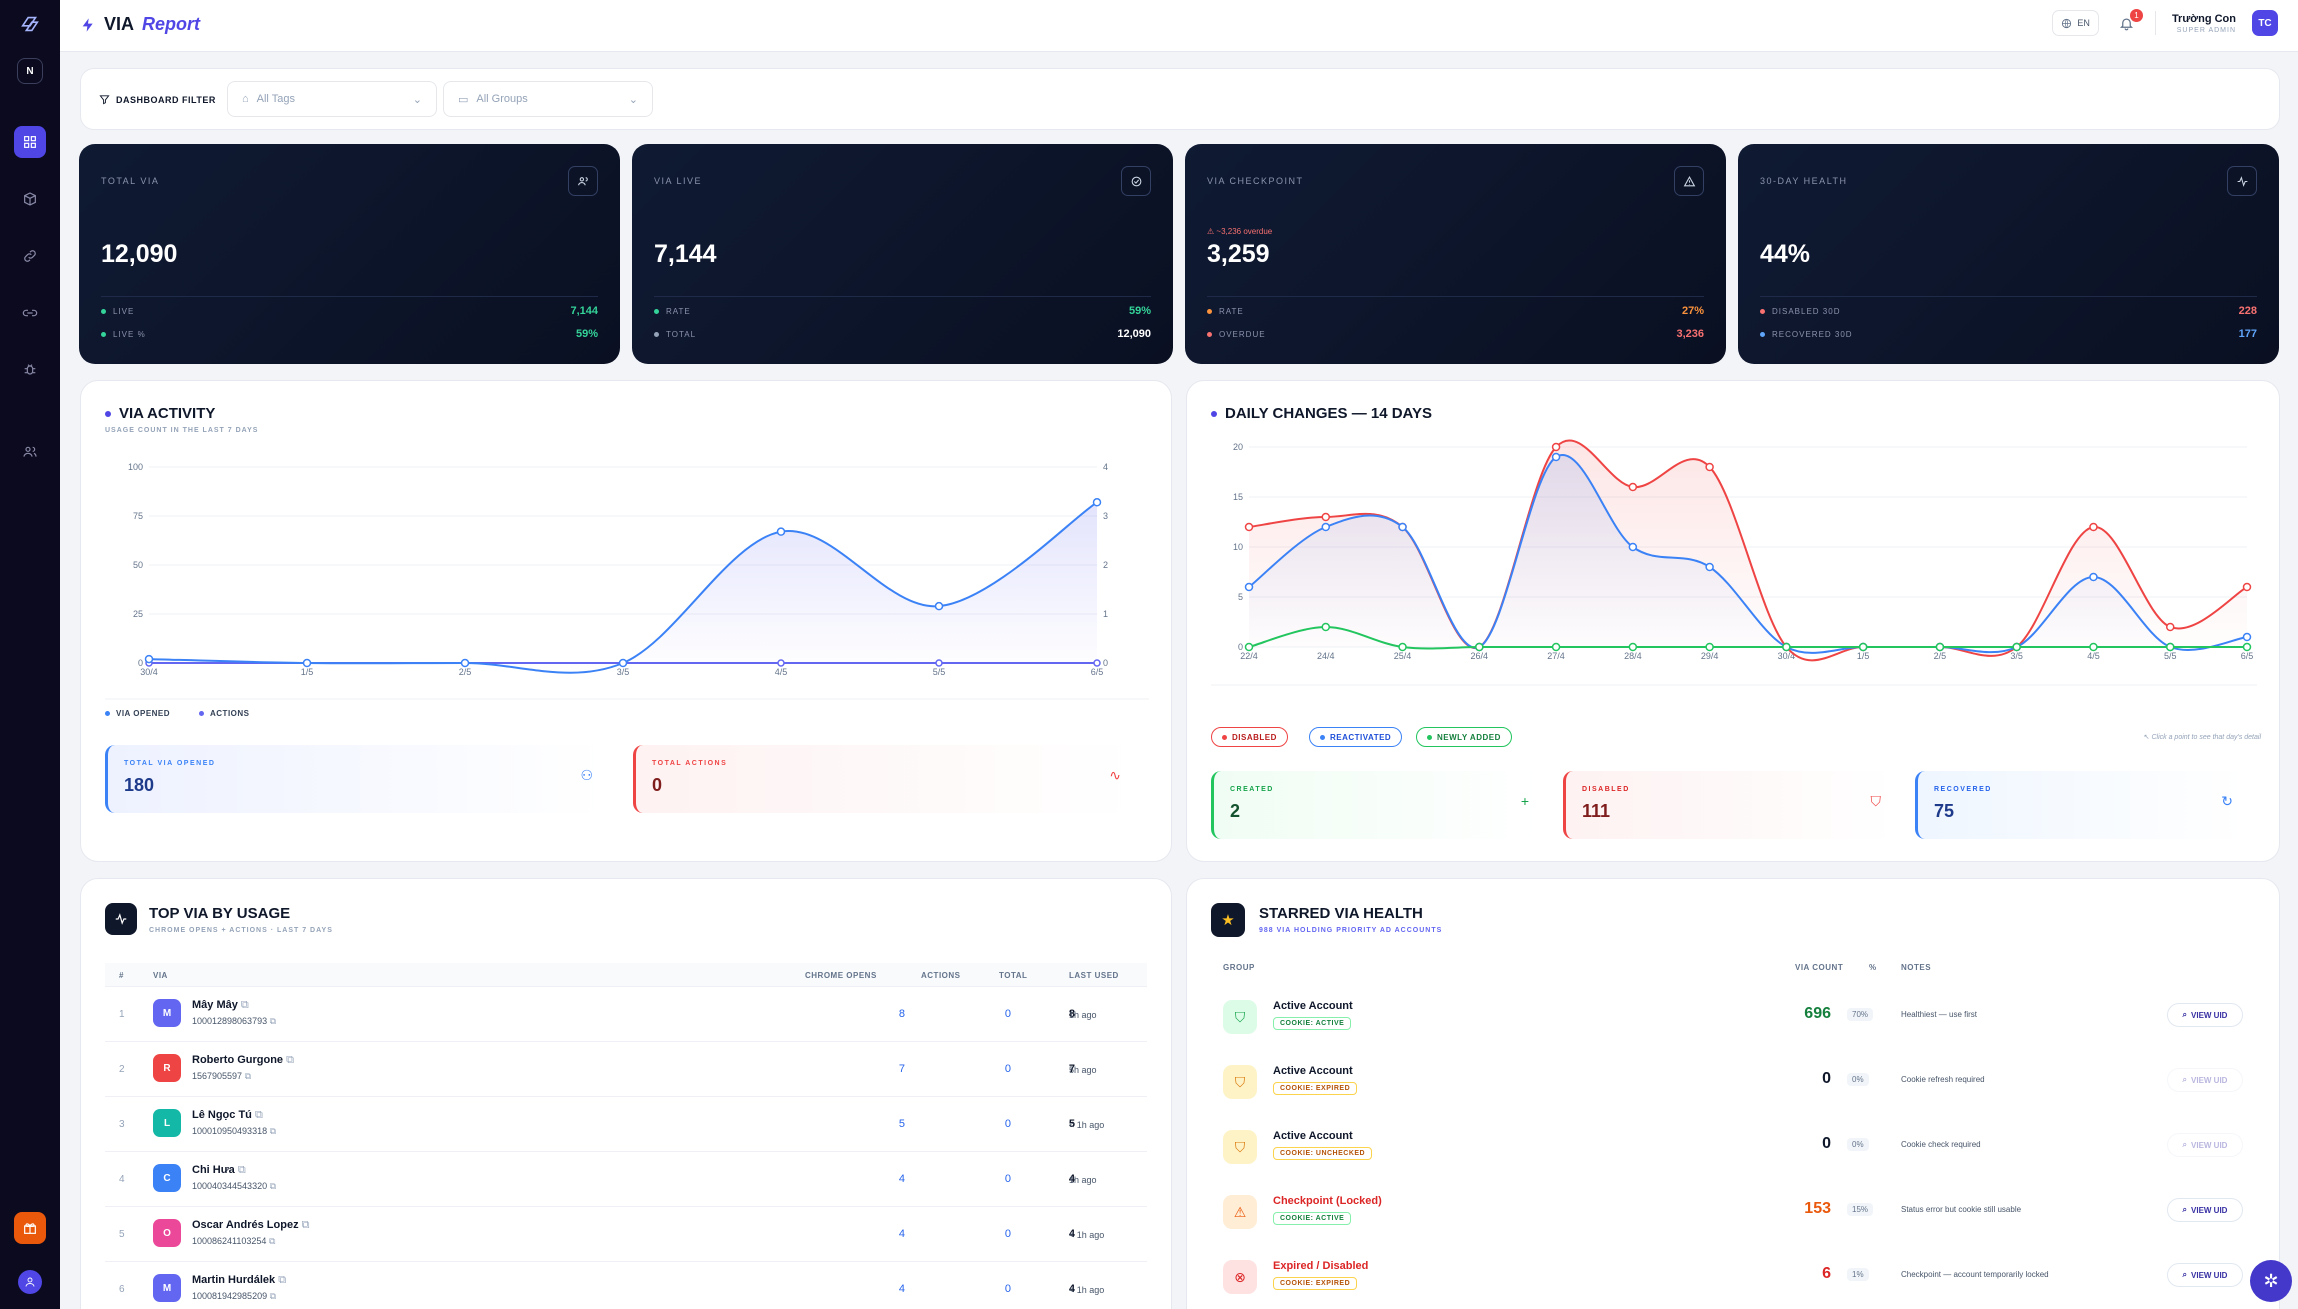 The height and width of the screenshot is (1309, 2298). Describe the element at coordinates (251, 1225) in the screenshot. I see `via-name: Oscar Andrés Lopez ⧉` at that location.